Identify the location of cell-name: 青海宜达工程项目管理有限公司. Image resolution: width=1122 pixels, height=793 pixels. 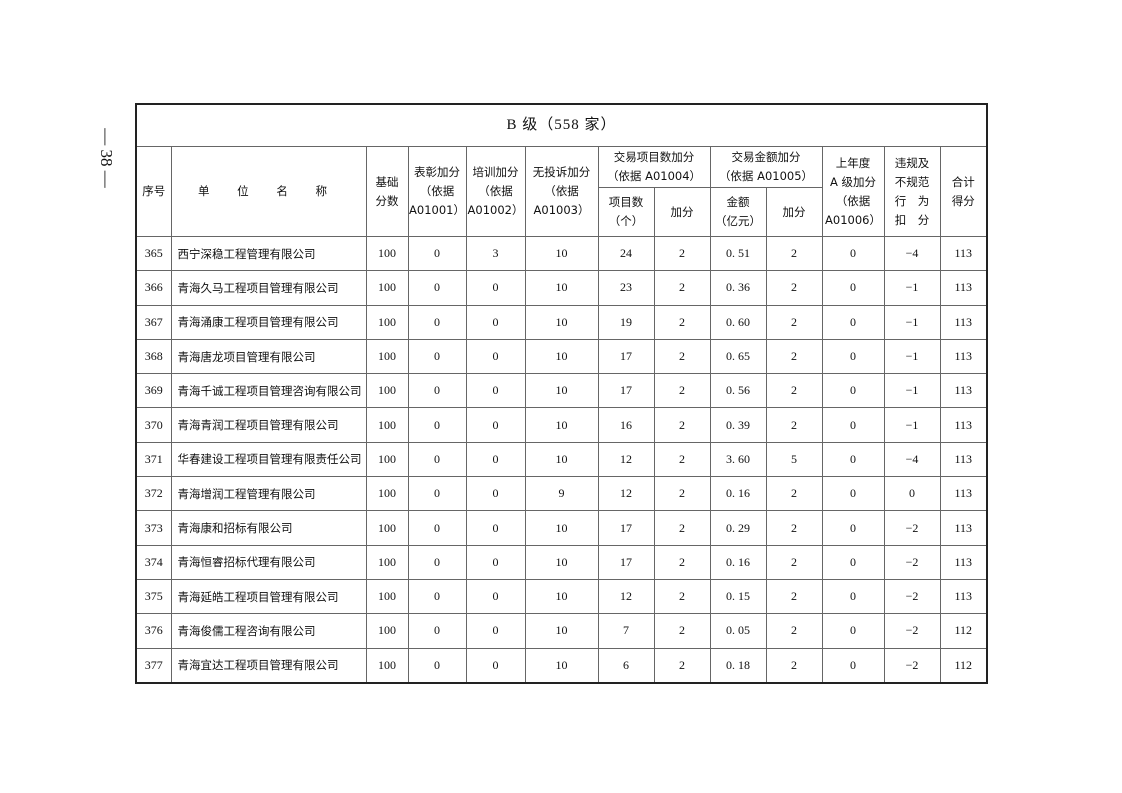
(268, 665).